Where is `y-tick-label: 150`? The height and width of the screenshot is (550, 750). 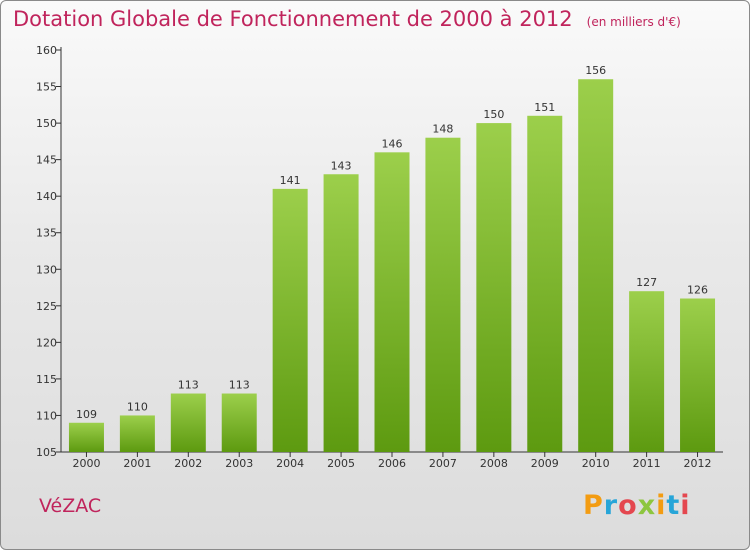 y-tick-label: 150 is located at coordinates (46, 123).